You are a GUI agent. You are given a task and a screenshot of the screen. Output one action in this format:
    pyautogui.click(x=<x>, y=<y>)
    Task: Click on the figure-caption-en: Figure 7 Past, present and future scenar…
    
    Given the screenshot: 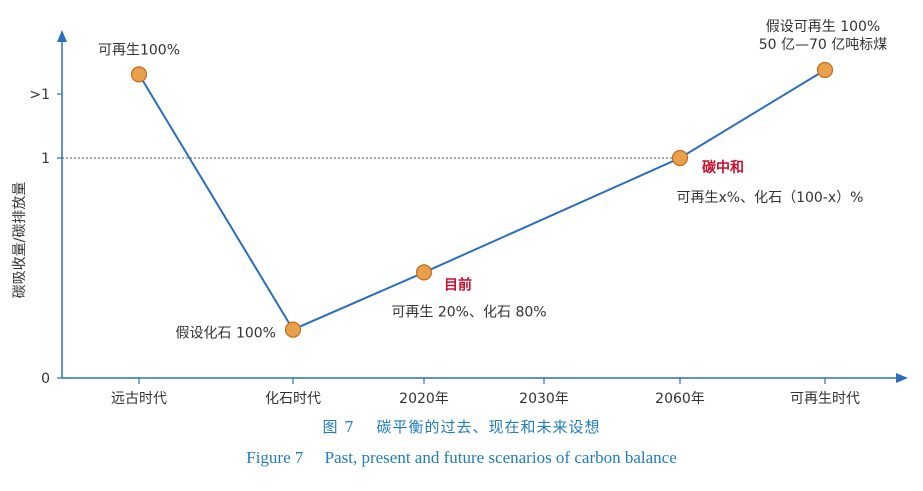 What is the action you would take?
    pyautogui.click(x=461, y=457)
    